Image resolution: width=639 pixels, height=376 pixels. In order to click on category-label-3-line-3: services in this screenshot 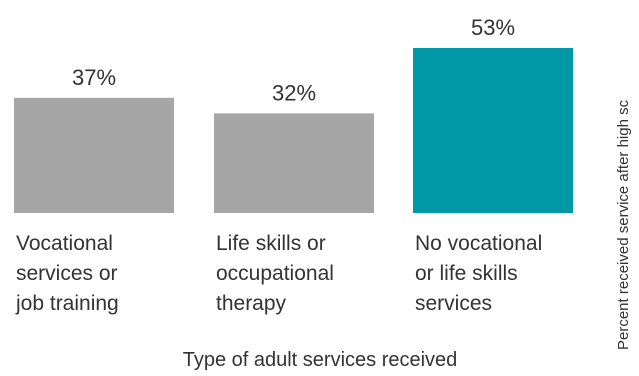, I will do `click(453, 303)`.